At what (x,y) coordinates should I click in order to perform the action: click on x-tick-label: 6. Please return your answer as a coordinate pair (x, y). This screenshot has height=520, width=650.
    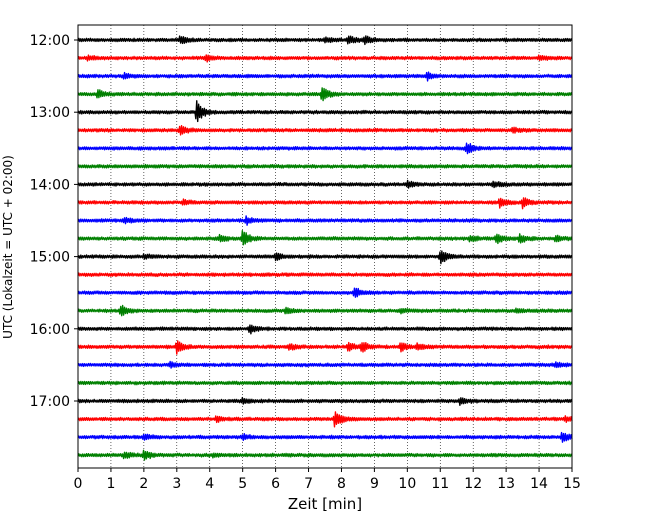
    Looking at the image, I should click on (275, 484).